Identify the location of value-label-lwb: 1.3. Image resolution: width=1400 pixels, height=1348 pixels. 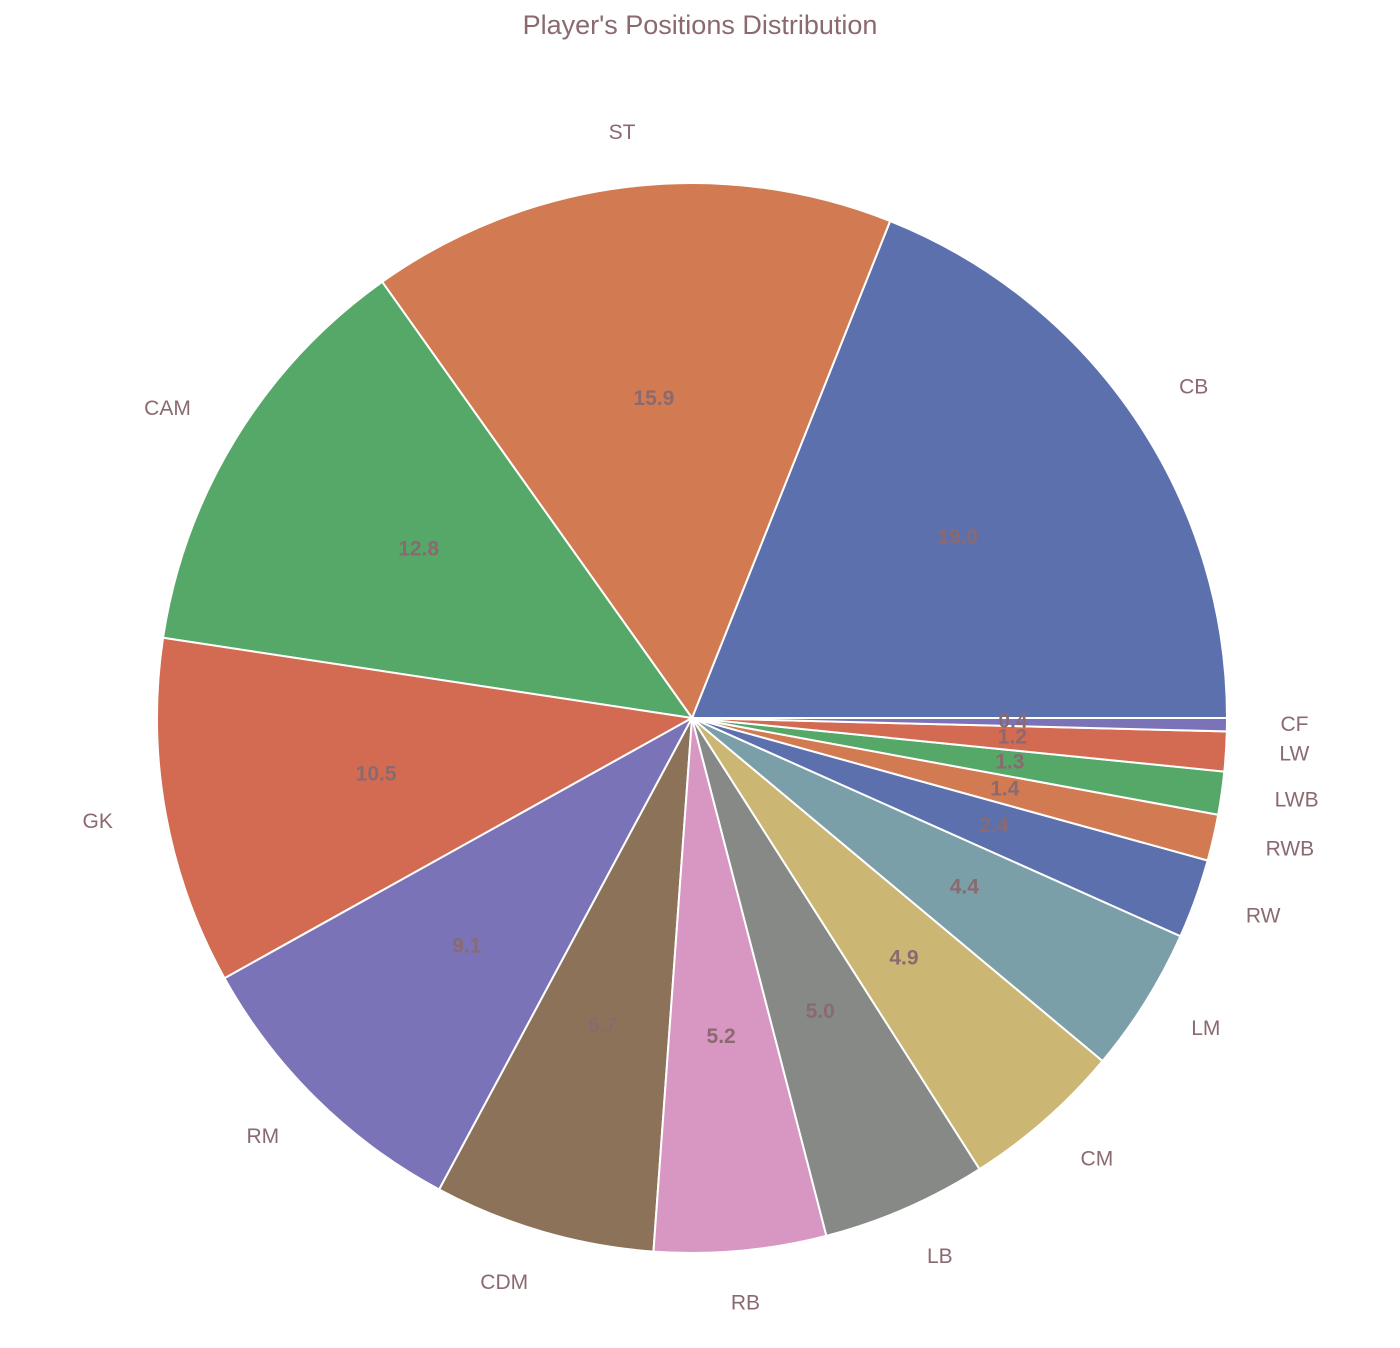
(1009, 762).